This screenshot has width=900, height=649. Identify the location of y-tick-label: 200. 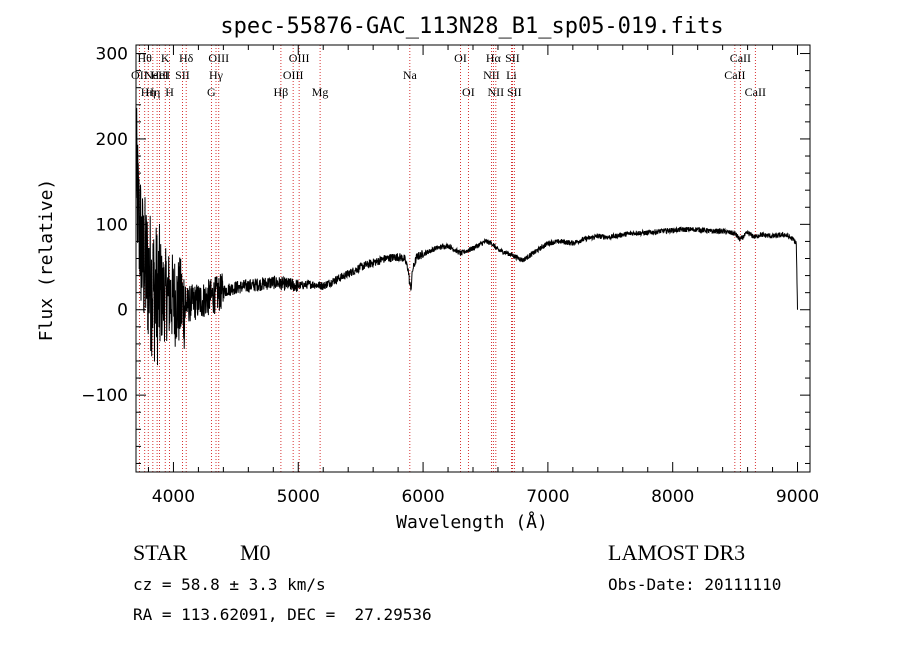
(112, 140).